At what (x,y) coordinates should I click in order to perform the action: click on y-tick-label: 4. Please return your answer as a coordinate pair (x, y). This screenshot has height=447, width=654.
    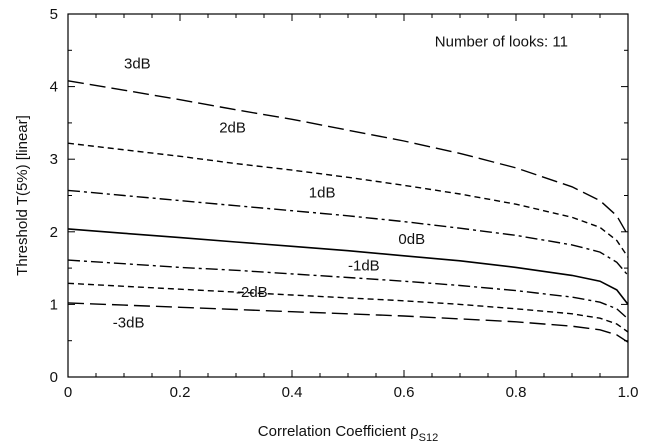
    Looking at the image, I should click on (54, 87).